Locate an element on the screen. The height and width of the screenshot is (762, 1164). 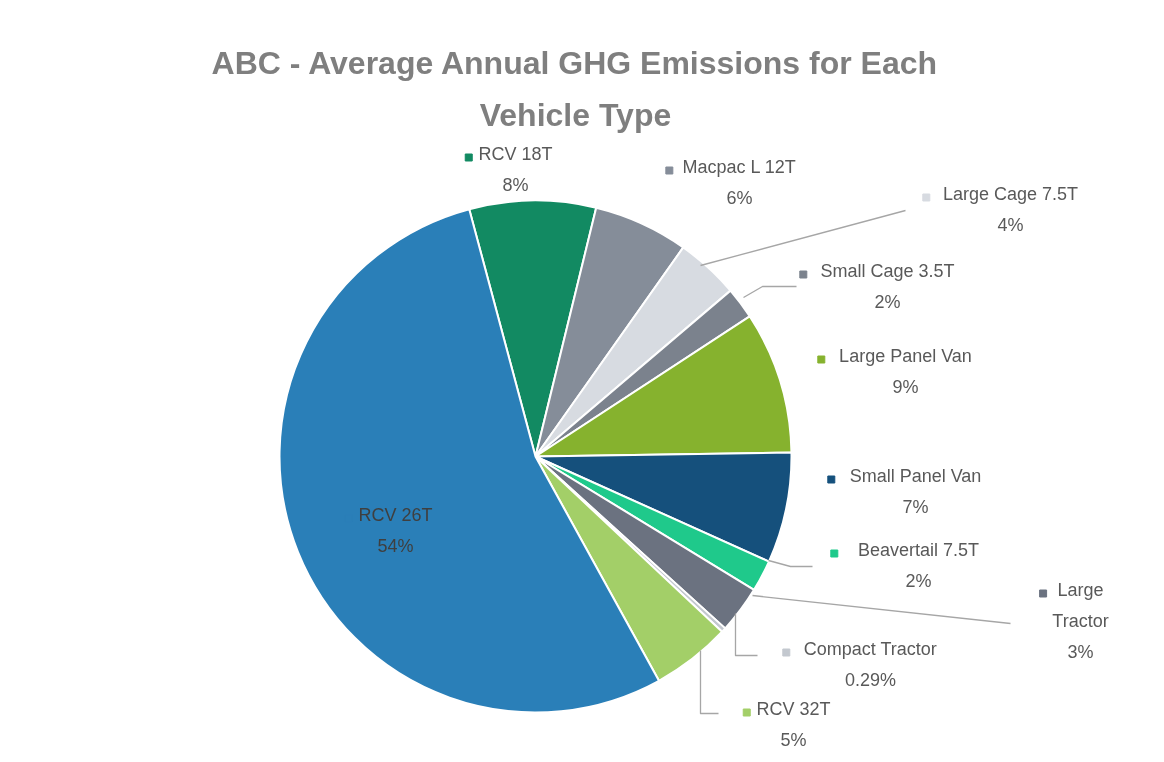
data-label: 0.29% is located at coordinates (870, 679).